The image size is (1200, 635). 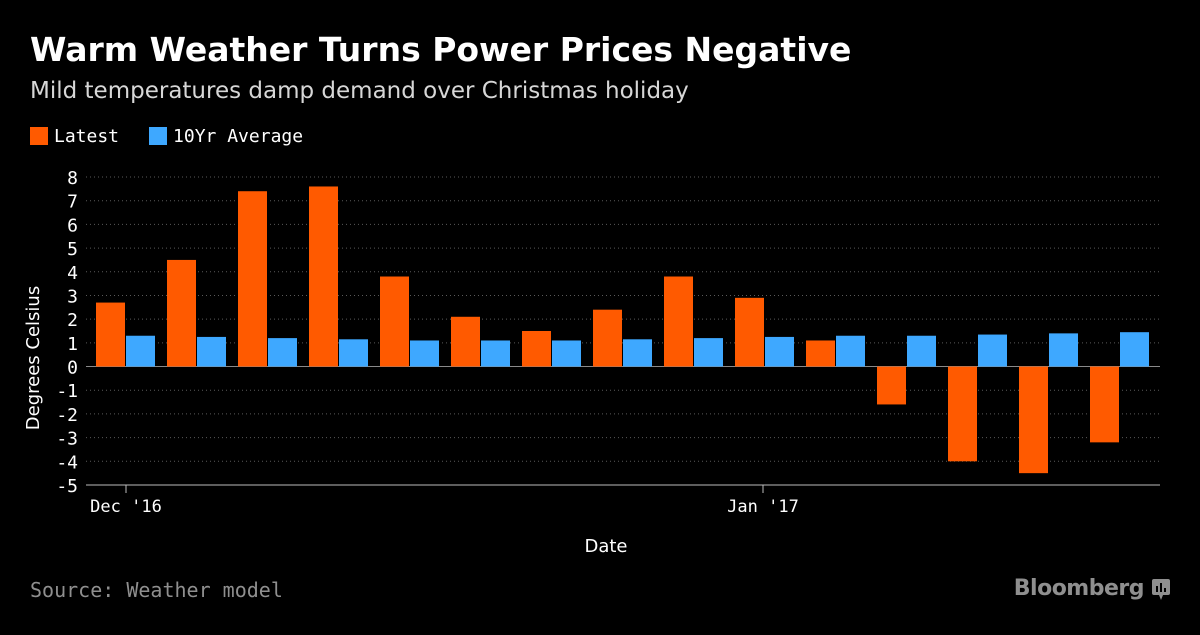 I want to click on legend-item-average: 10Yr Average, so click(x=226, y=136).